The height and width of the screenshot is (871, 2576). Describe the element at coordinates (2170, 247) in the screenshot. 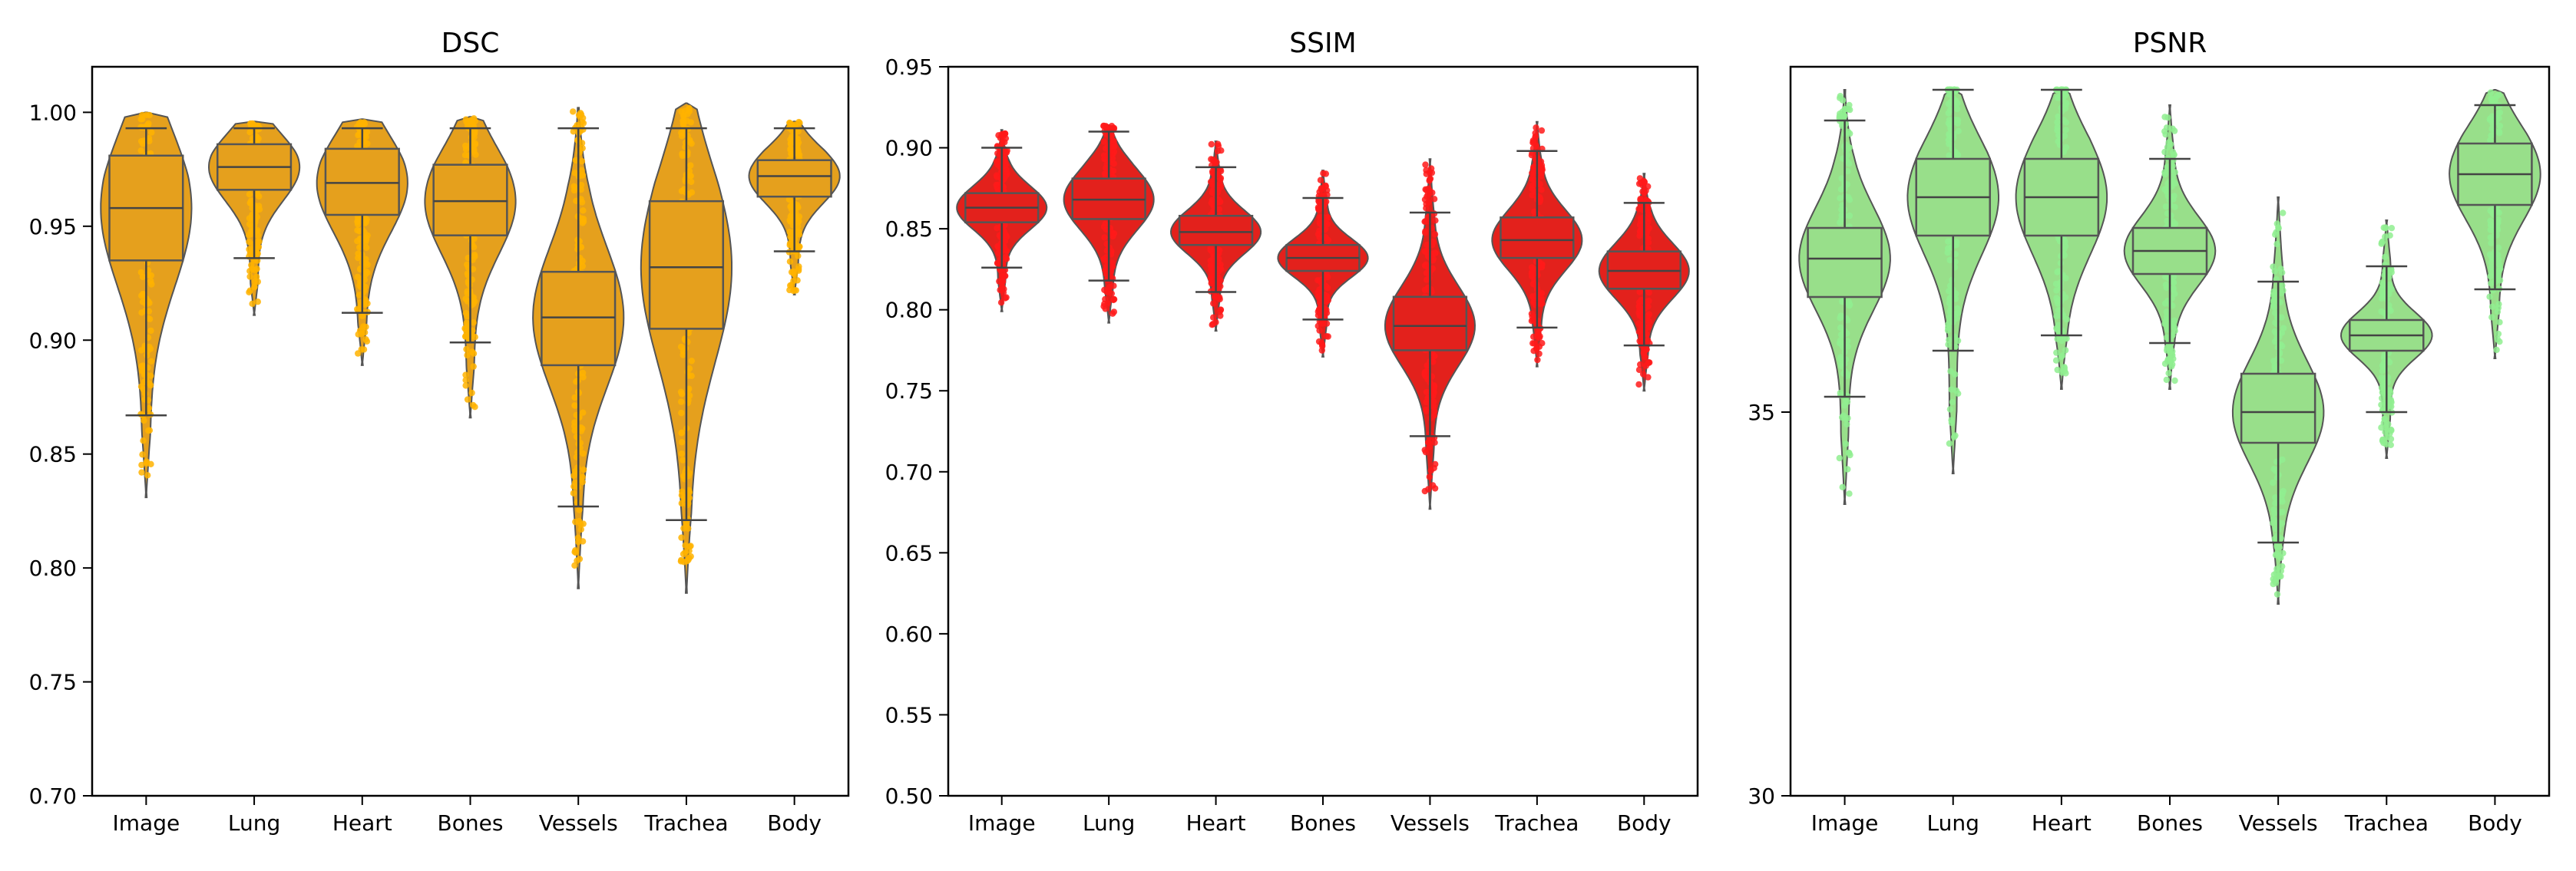

I see `psnr-bones-group` at that location.